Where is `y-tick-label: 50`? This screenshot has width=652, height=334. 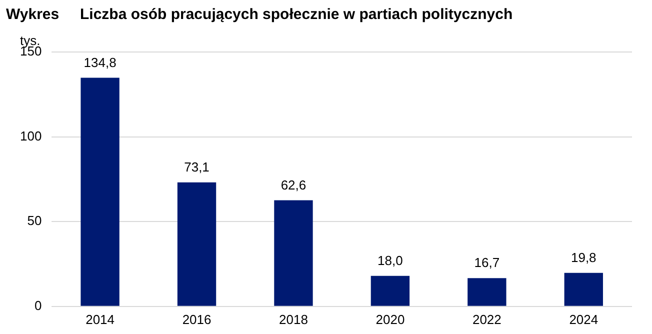 y-tick-label: 50 is located at coordinates (34, 220).